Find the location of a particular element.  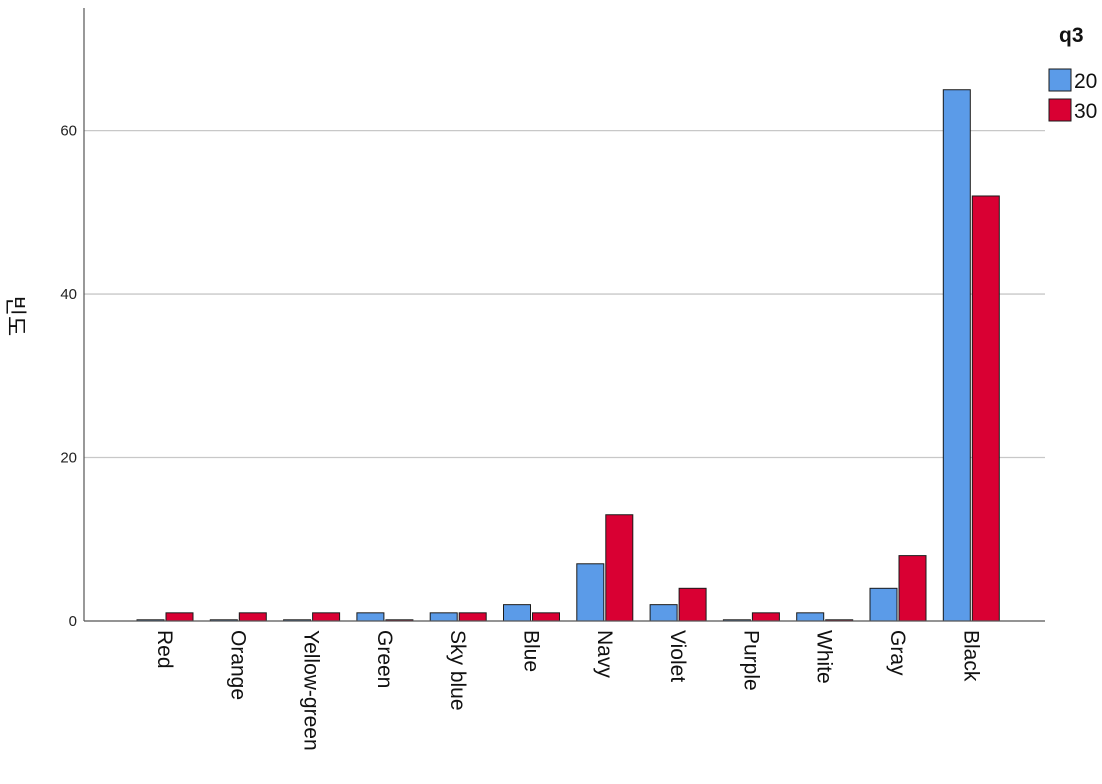

legend-label-20: 20 is located at coordinates (1085, 81).